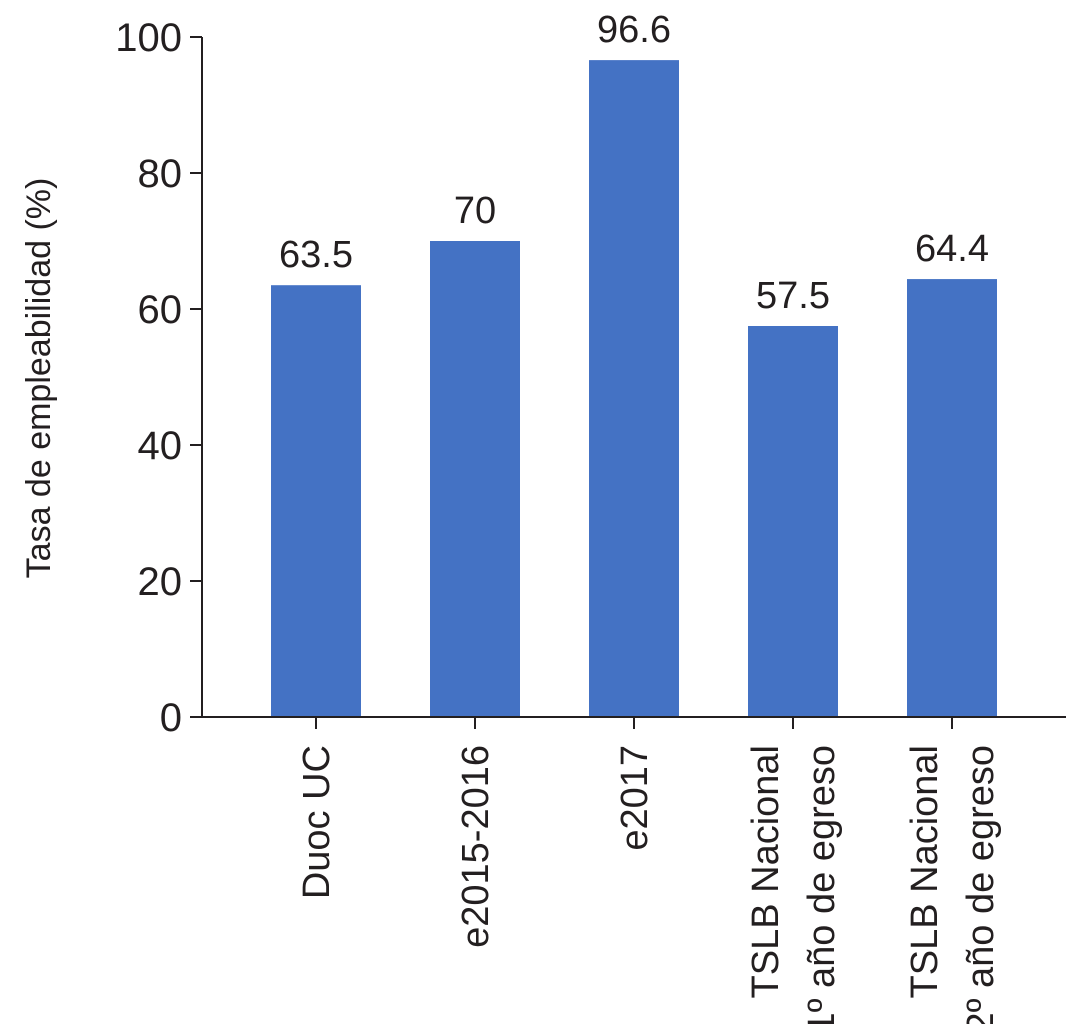 The height and width of the screenshot is (1024, 1068). What do you see at coordinates (475, 211) in the screenshot?
I see `bar-value-label: 70` at bounding box center [475, 211].